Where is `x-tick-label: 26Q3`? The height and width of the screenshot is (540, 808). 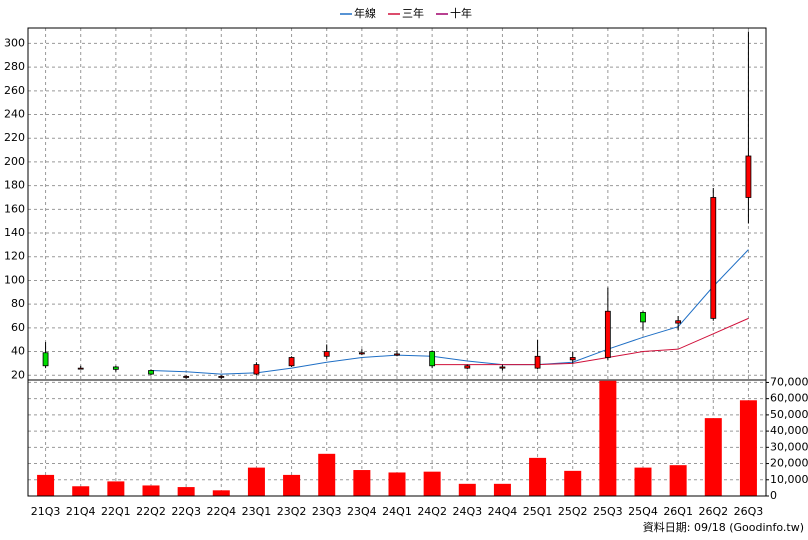 x-tick-label: 26Q3 is located at coordinates (749, 511).